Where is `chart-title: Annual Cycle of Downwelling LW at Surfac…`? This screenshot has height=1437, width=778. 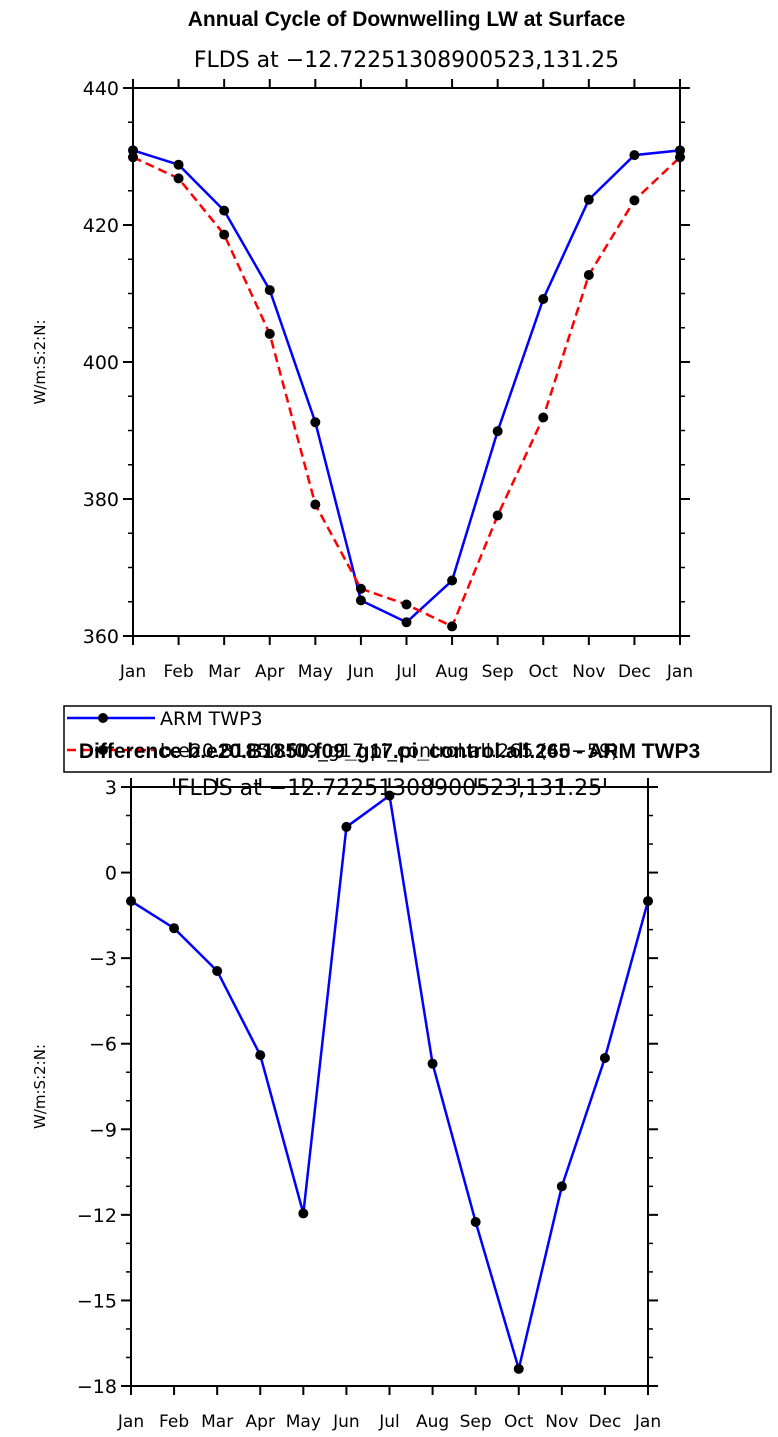
chart-title: Annual Cycle of Downwelling LW at Surfac… is located at coordinates (407, 19).